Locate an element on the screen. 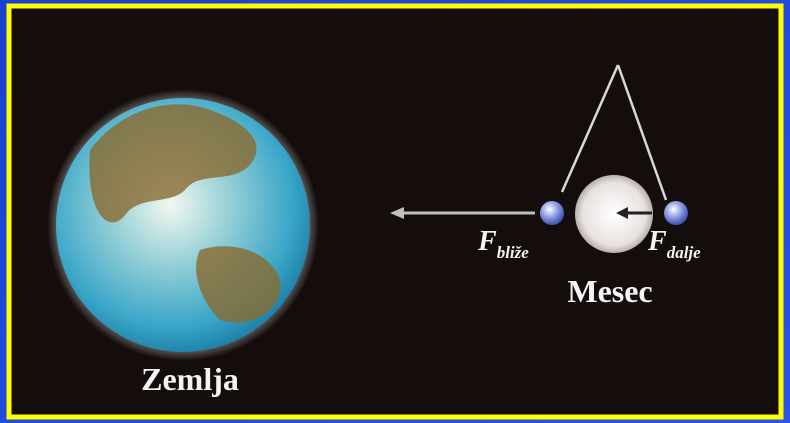  moon is located at coordinates (614, 214).